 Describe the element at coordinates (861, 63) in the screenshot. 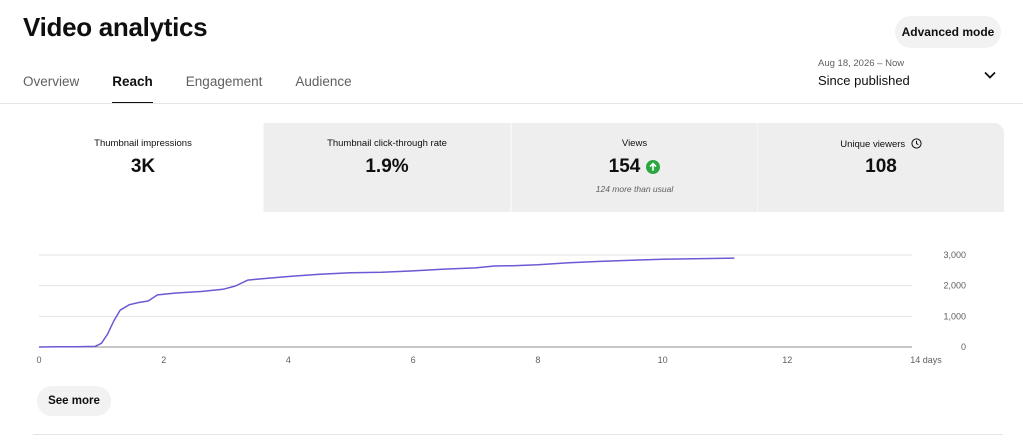

I see `date-range-text: Aug 18, 2026 – Now` at that location.